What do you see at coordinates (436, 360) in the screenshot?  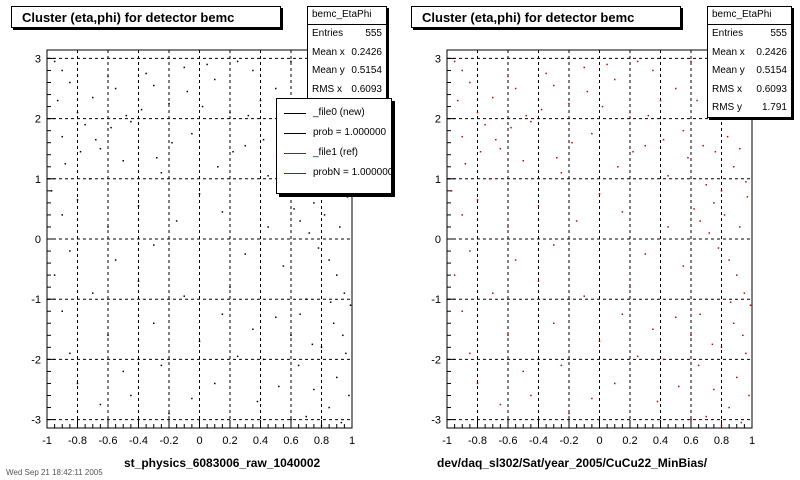 I see `right-y-tick-label: -2` at bounding box center [436, 360].